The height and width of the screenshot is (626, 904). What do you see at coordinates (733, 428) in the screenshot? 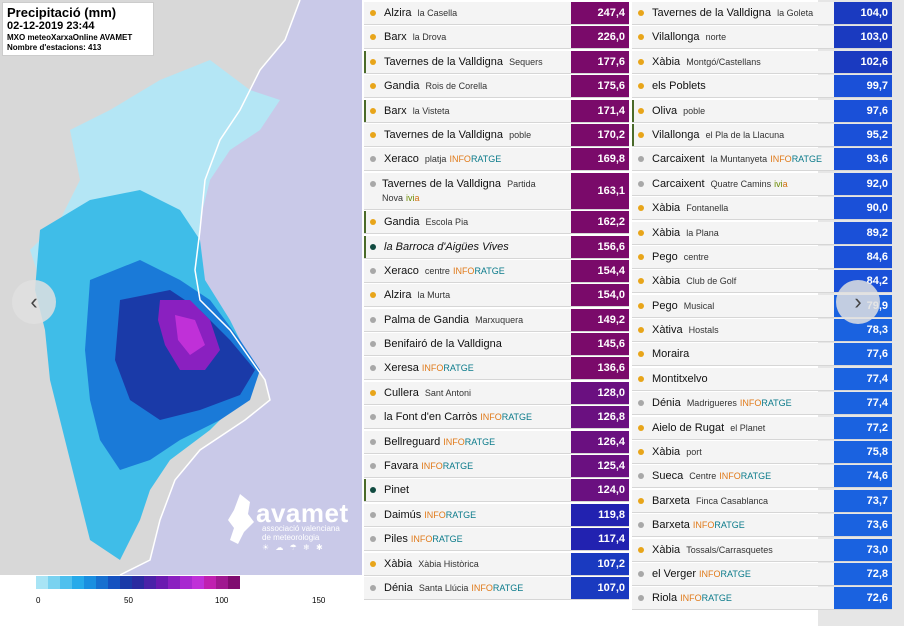
I see `station-name-cell: Aielo de Rugat el Planet` at bounding box center [733, 428].